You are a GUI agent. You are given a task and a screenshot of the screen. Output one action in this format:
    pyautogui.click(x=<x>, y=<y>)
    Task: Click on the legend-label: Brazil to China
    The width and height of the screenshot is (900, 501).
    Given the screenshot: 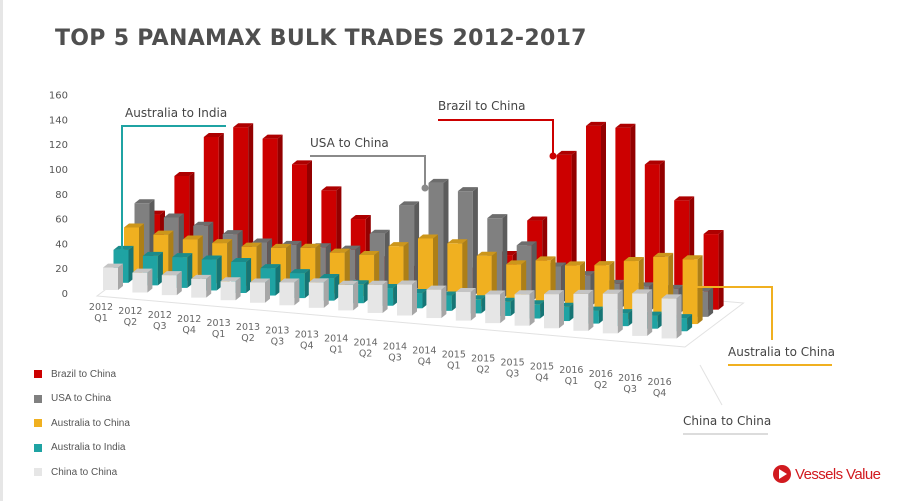 What is the action you would take?
    pyautogui.click(x=84, y=374)
    